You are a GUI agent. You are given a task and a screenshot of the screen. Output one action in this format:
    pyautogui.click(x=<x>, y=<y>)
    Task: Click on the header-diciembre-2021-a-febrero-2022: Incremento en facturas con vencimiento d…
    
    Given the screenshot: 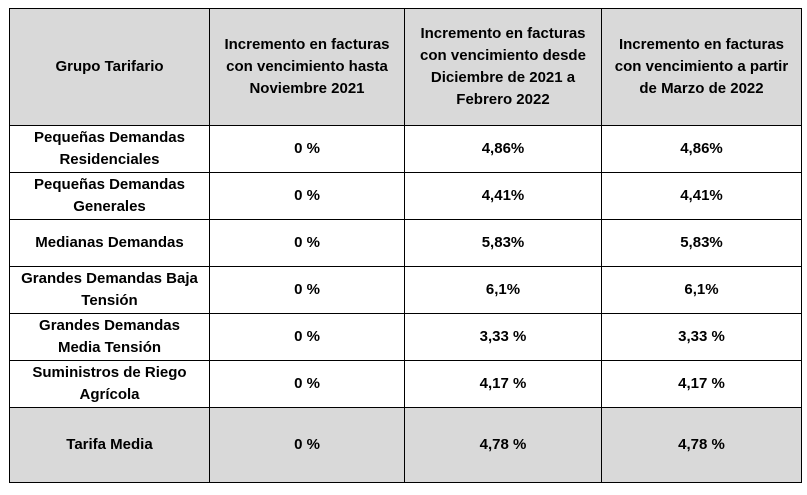 What is the action you would take?
    pyautogui.click(x=503, y=67)
    